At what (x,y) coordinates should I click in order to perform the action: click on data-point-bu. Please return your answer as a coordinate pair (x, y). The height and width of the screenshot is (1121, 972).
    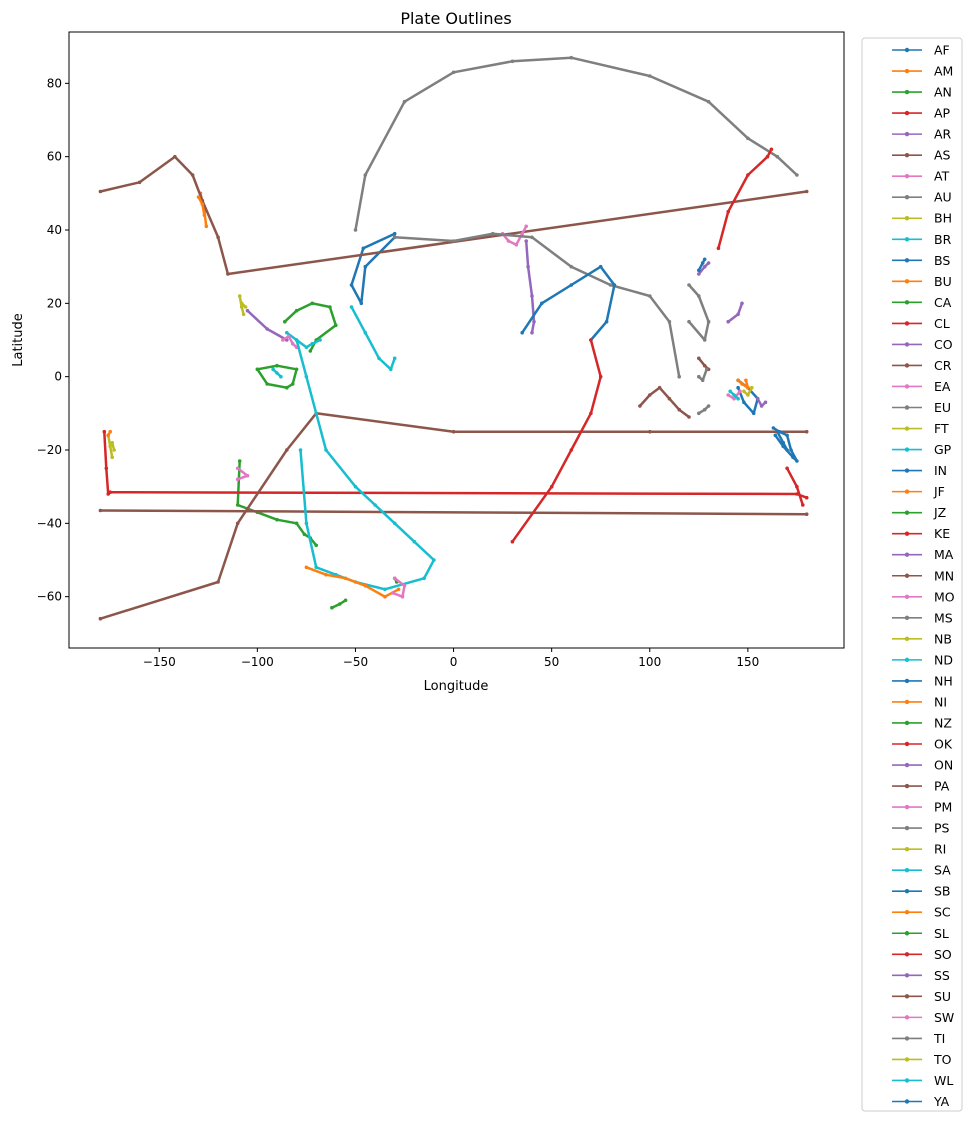
    Looking at the image, I should click on (746, 380).